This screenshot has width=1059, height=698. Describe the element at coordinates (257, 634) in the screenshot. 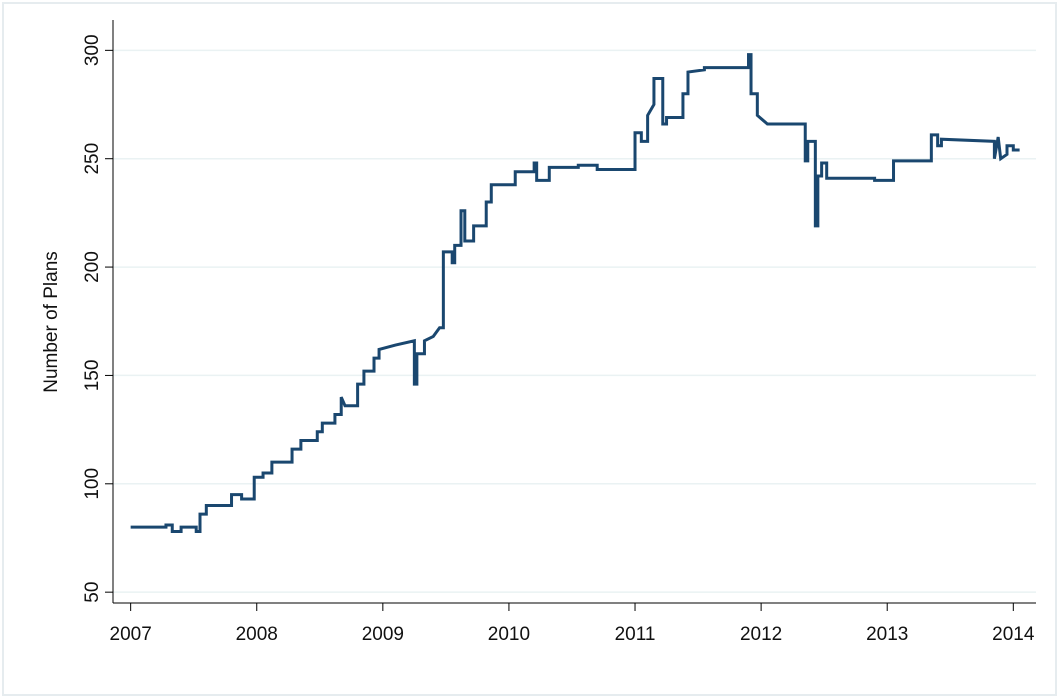

I see `x-tick-label: 2008` at that location.